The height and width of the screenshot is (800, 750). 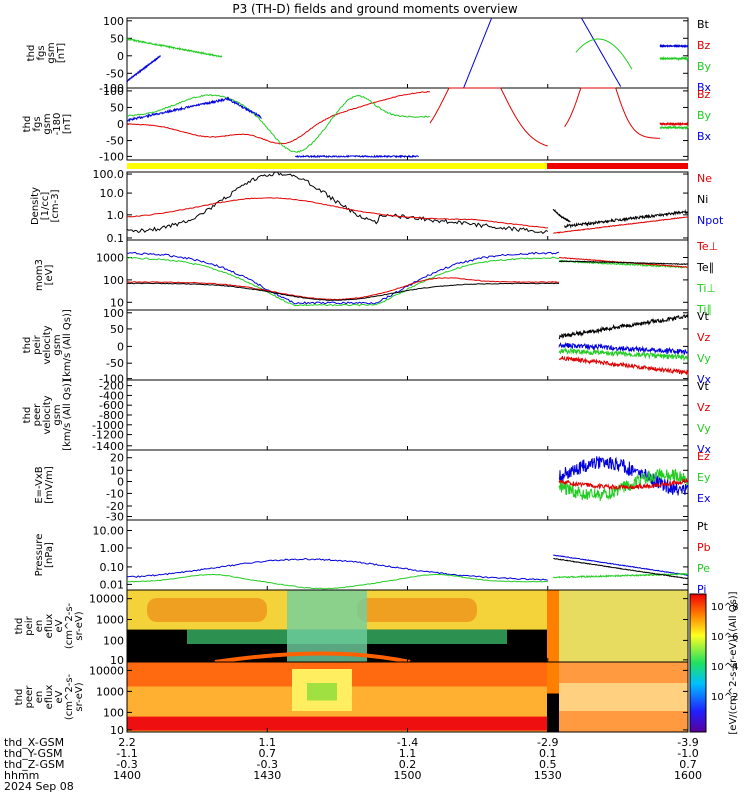 I want to click on y-axis-label: eflux, so click(x=49, y=626).